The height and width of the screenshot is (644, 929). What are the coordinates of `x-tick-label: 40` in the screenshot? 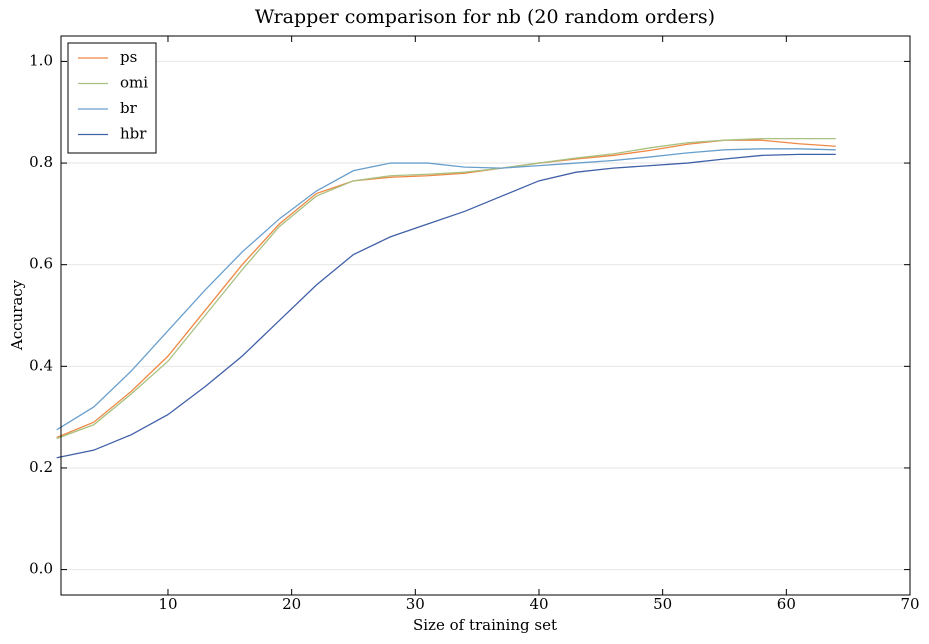 It's located at (538, 604).